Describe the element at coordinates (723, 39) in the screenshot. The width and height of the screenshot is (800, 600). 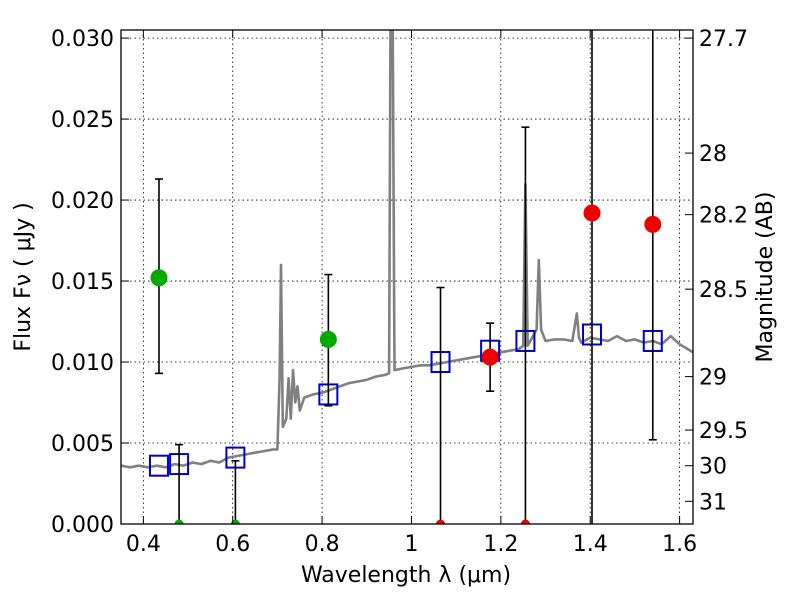
I see `y2-tick-label: 27.7` at that location.